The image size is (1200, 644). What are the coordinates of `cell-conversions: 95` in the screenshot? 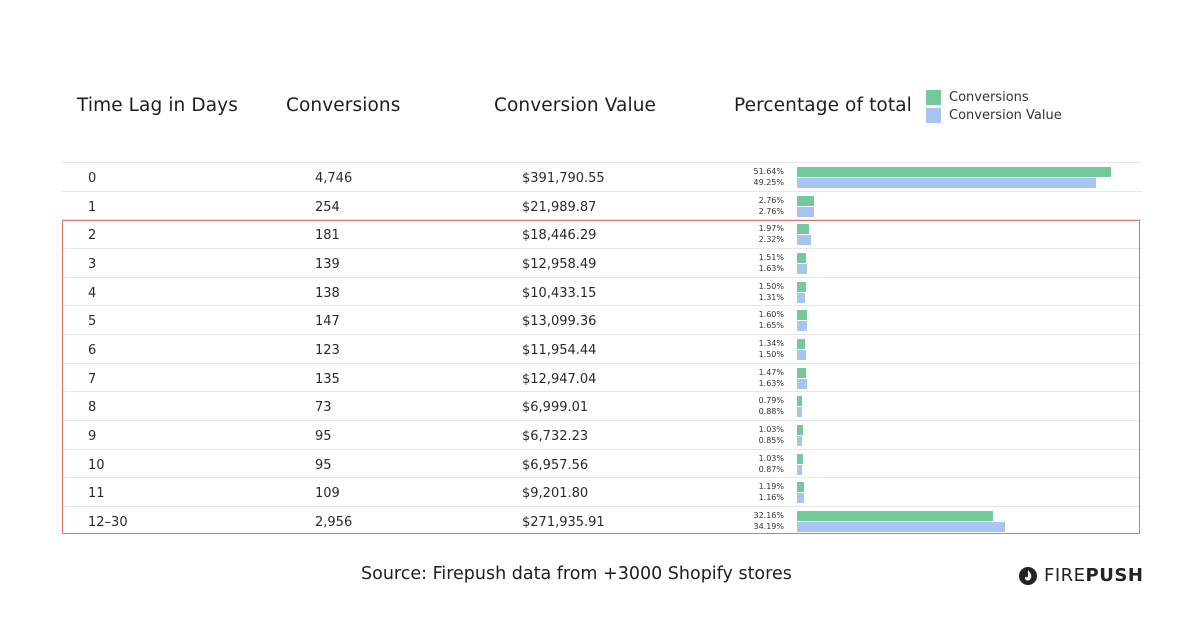 It's located at (323, 465).